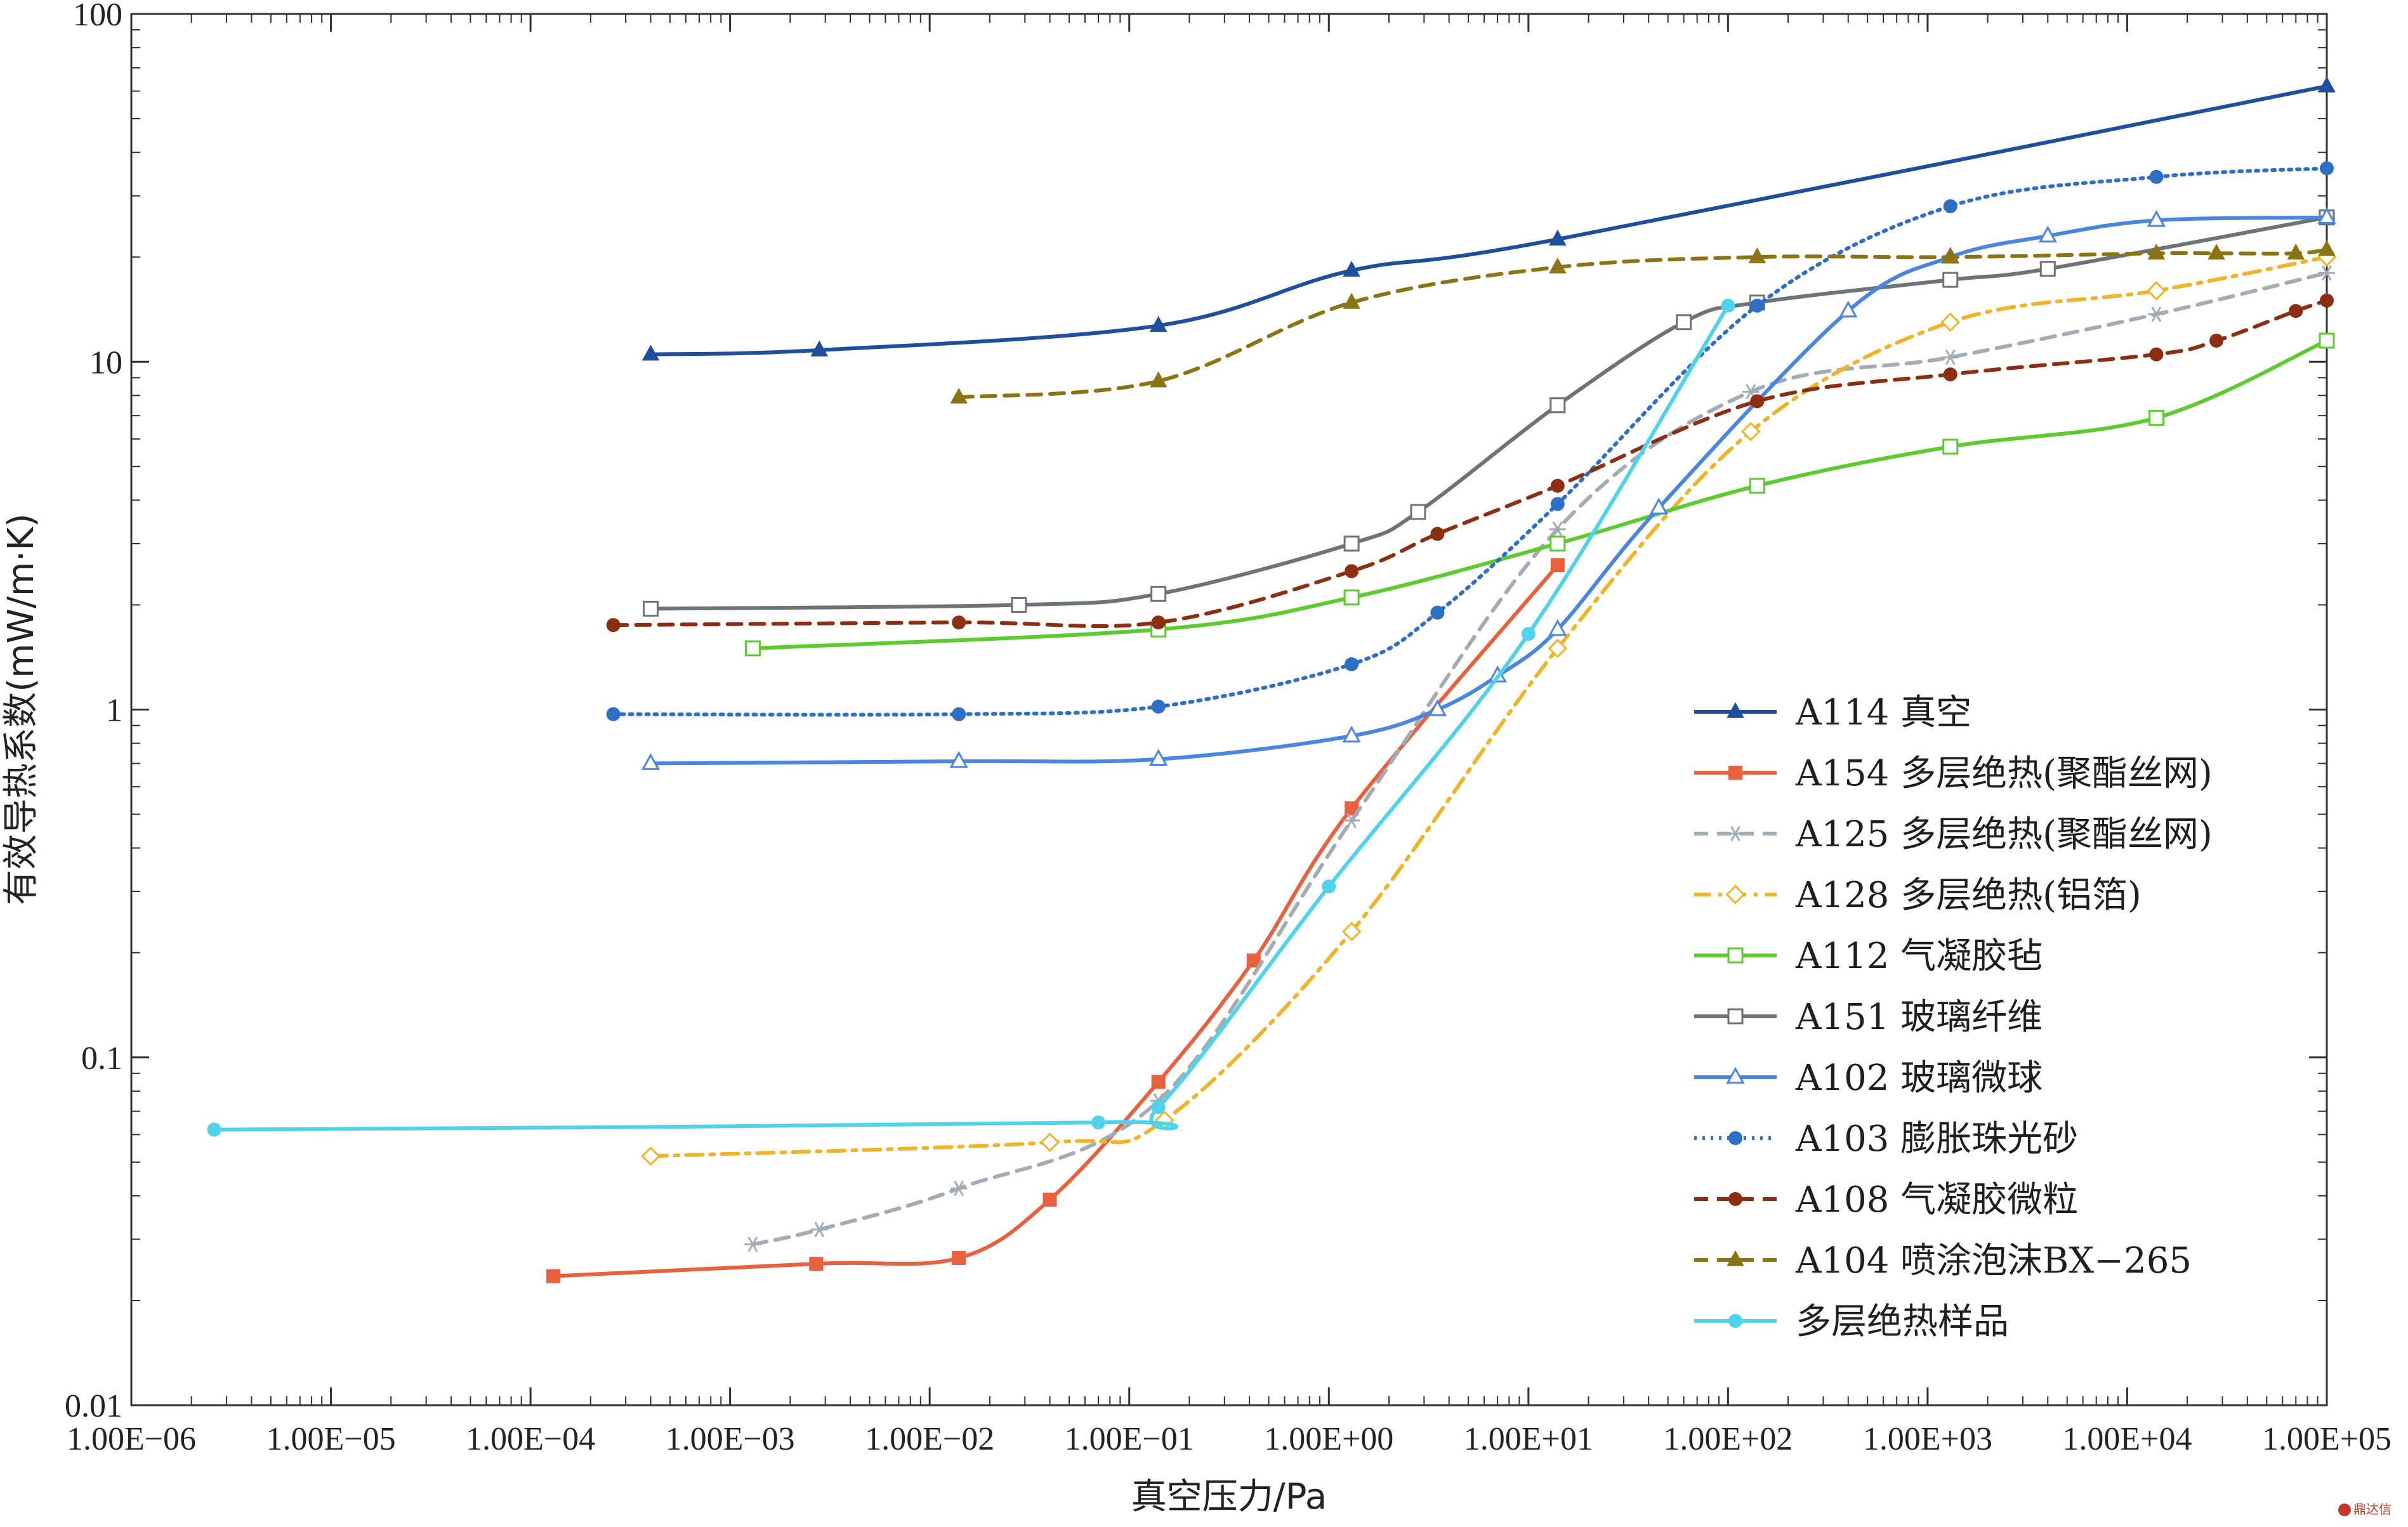  I want to click on watermark-logo: 鼎达信, so click(2365, 1509).